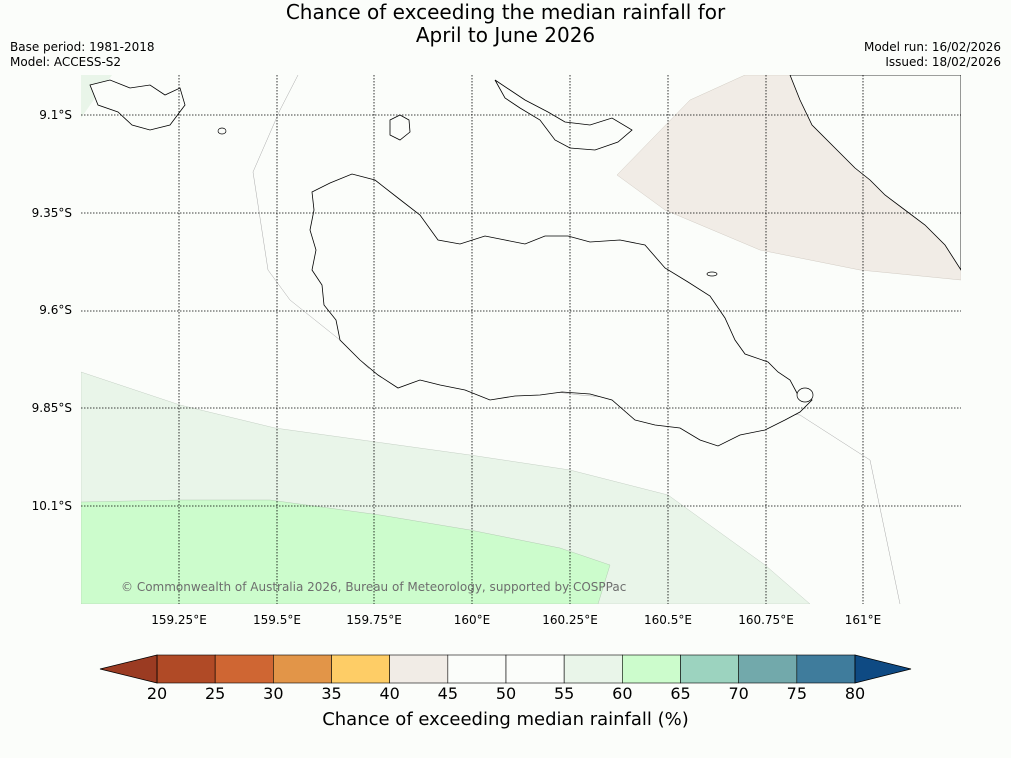 The height and width of the screenshot is (758, 1011). Describe the element at coordinates (505, 35) in the screenshot. I see `chart-title-line2: April to June 2026` at that location.